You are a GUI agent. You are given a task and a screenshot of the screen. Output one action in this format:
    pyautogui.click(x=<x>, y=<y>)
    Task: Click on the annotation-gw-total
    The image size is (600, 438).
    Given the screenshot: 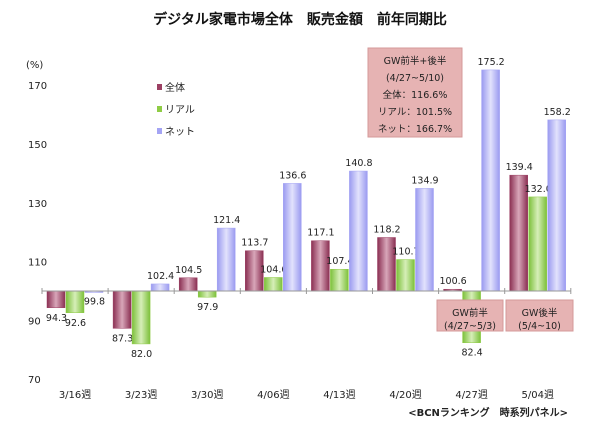 What is the action you would take?
    pyautogui.click(x=415, y=92)
    